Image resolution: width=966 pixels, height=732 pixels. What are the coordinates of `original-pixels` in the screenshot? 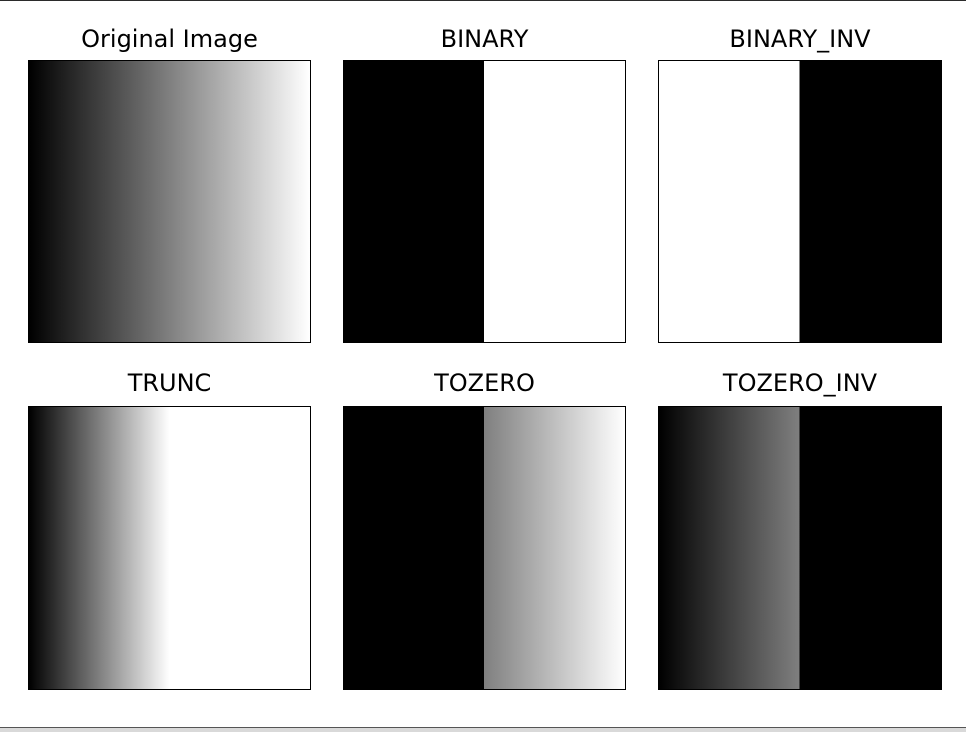 It's located at (169, 201).